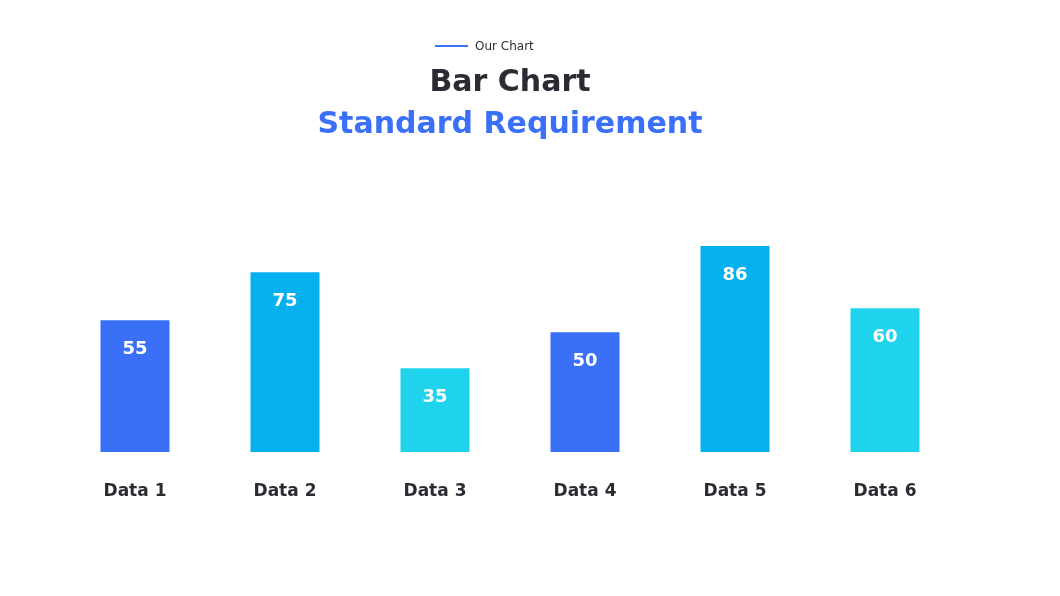 This screenshot has width=1060, height=596. Describe the element at coordinates (735, 273) in the screenshot. I see `data-label: 86` at that location.